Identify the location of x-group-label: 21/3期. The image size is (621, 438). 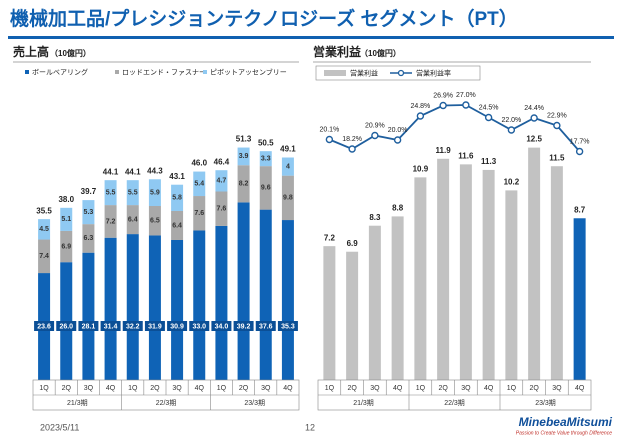
(77, 403).